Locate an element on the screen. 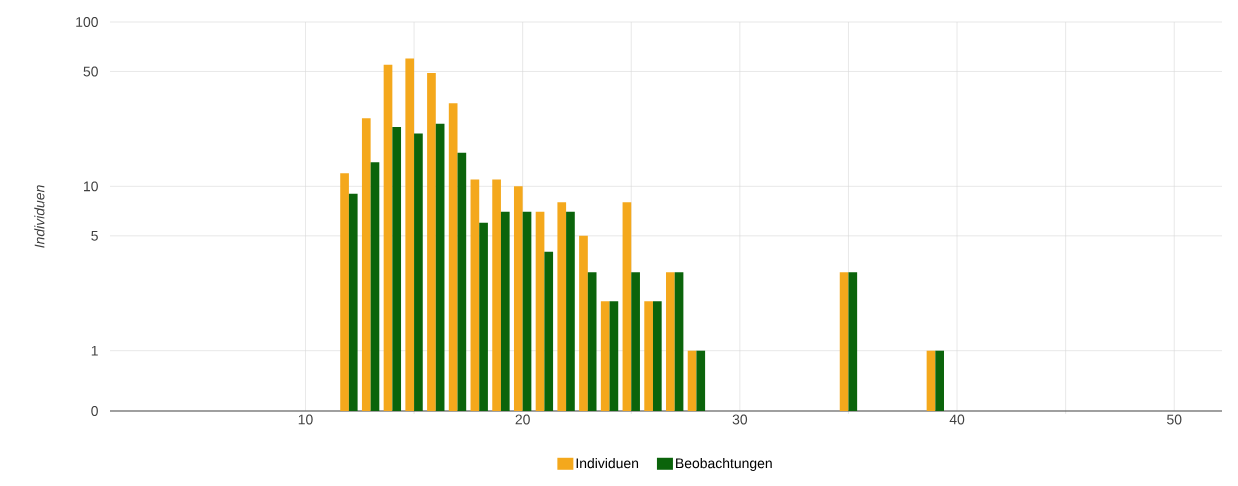 The image size is (1238, 486). y-tick-label: 10 is located at coordinates (91, 186).